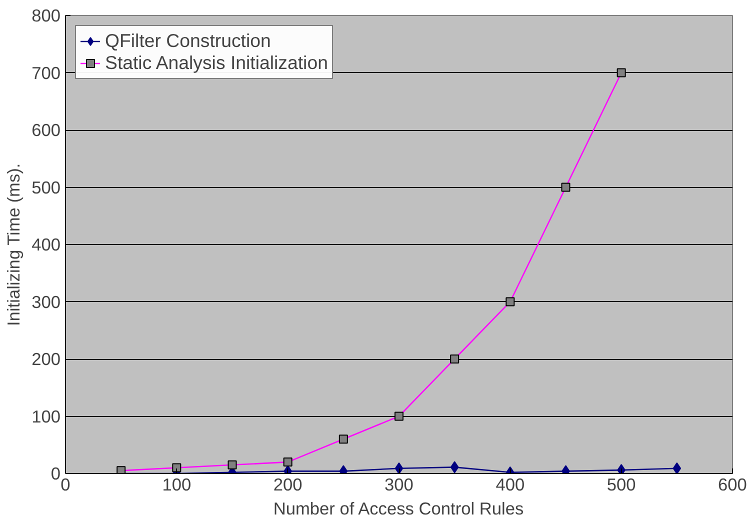 Image resolution: width=747 pixels, height=521 pixels. I want to click on x-axis-title: Number of Access Control Rules, so click(398, 508).